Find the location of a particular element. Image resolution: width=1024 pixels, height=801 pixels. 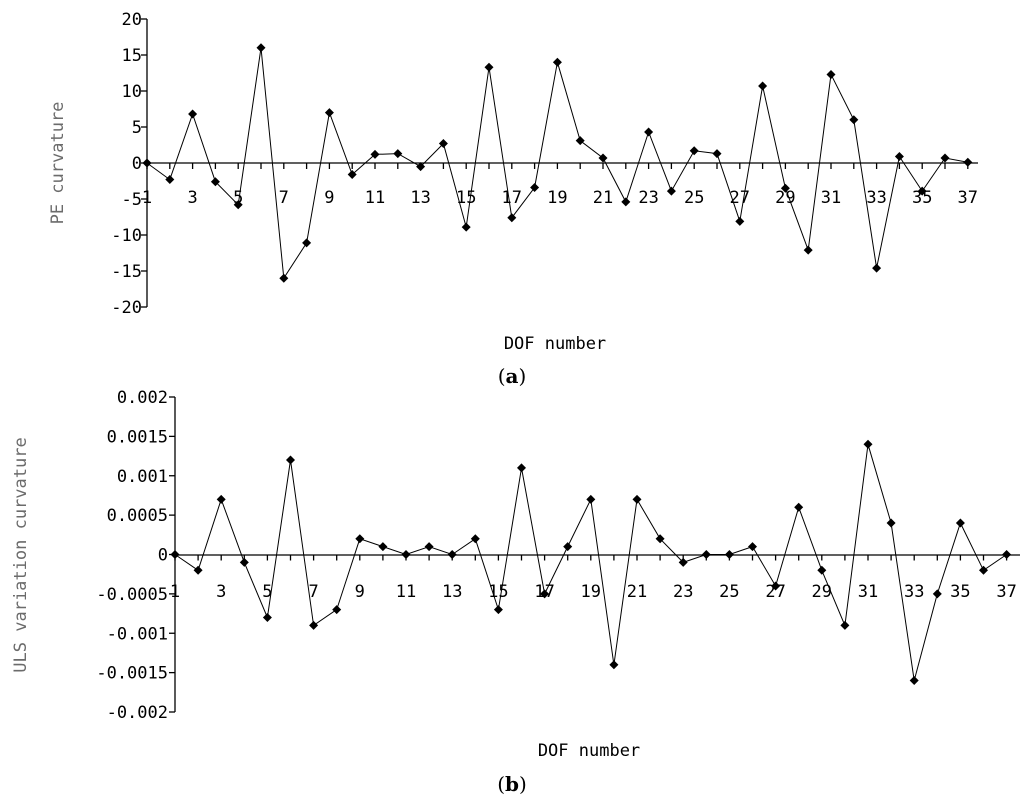

chart-a-y-tick-label: -15 is located at coordinates (126, 272).